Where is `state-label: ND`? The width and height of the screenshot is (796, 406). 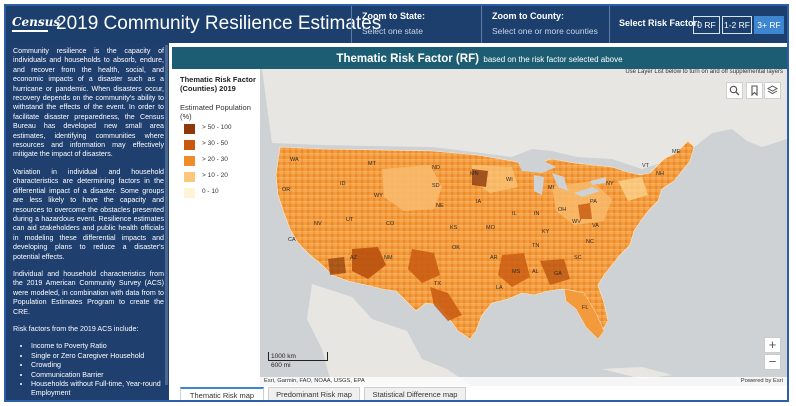
state-label: ND is located at coordinates (436, 168).